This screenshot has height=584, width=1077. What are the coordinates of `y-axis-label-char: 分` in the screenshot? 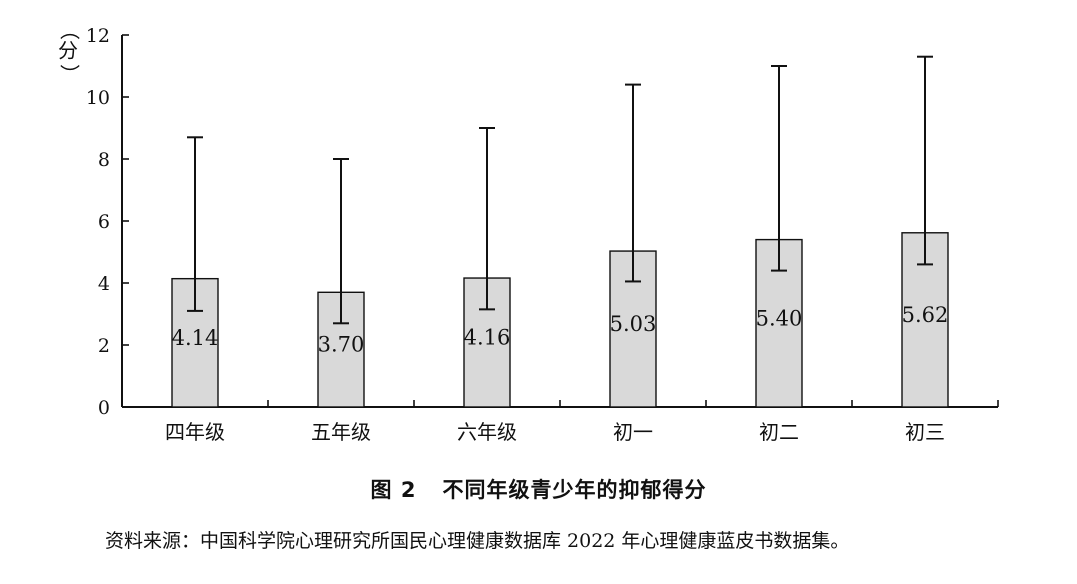 It's located at (68, 51).